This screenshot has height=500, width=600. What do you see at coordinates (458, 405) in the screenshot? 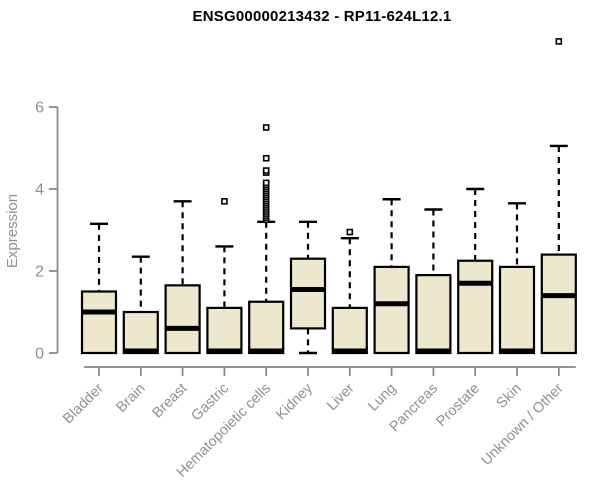
I see `x-tick-label-prostate: Prostate` at bounding box center [458, 405].